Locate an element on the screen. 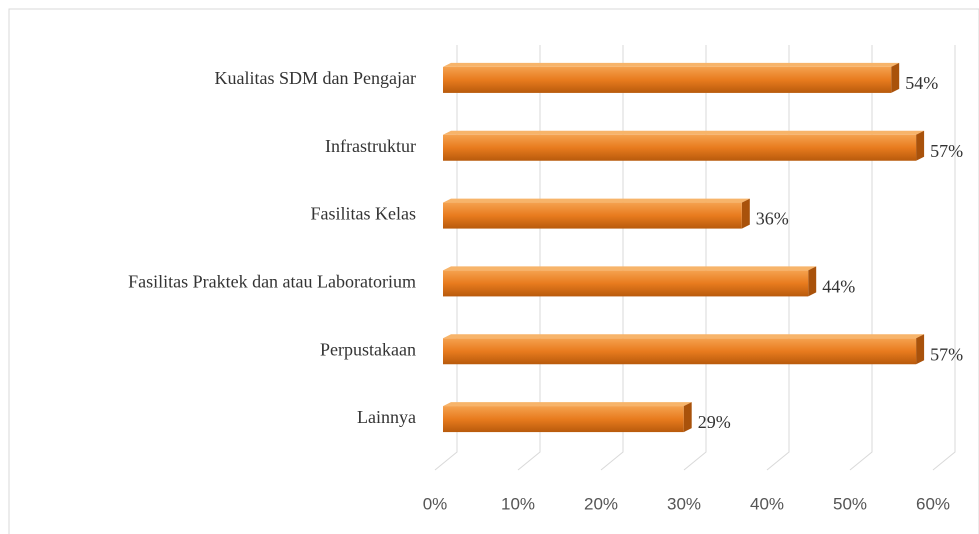 This screenshot has width=979, height=534. x-tick-label: 0% is located at coordinates (435, 503).